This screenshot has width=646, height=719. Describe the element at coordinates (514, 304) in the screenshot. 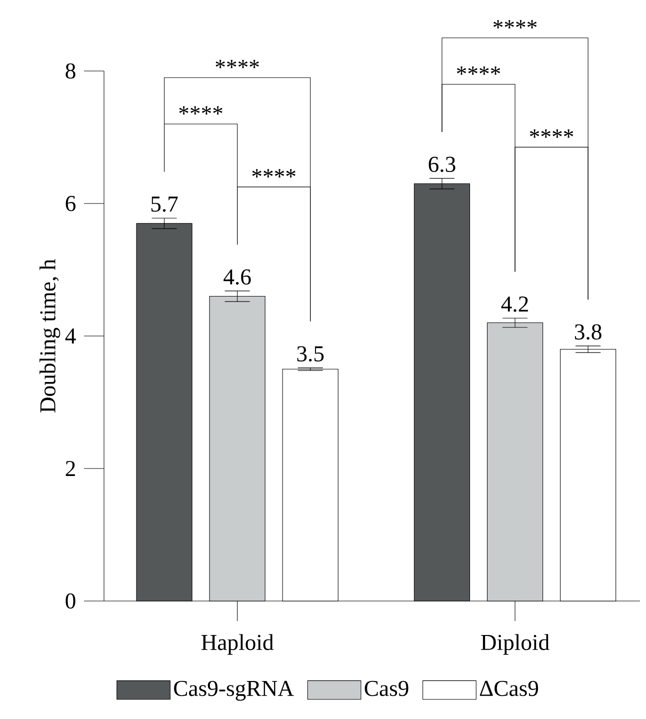

I see `data-label: 4.2` at that location.